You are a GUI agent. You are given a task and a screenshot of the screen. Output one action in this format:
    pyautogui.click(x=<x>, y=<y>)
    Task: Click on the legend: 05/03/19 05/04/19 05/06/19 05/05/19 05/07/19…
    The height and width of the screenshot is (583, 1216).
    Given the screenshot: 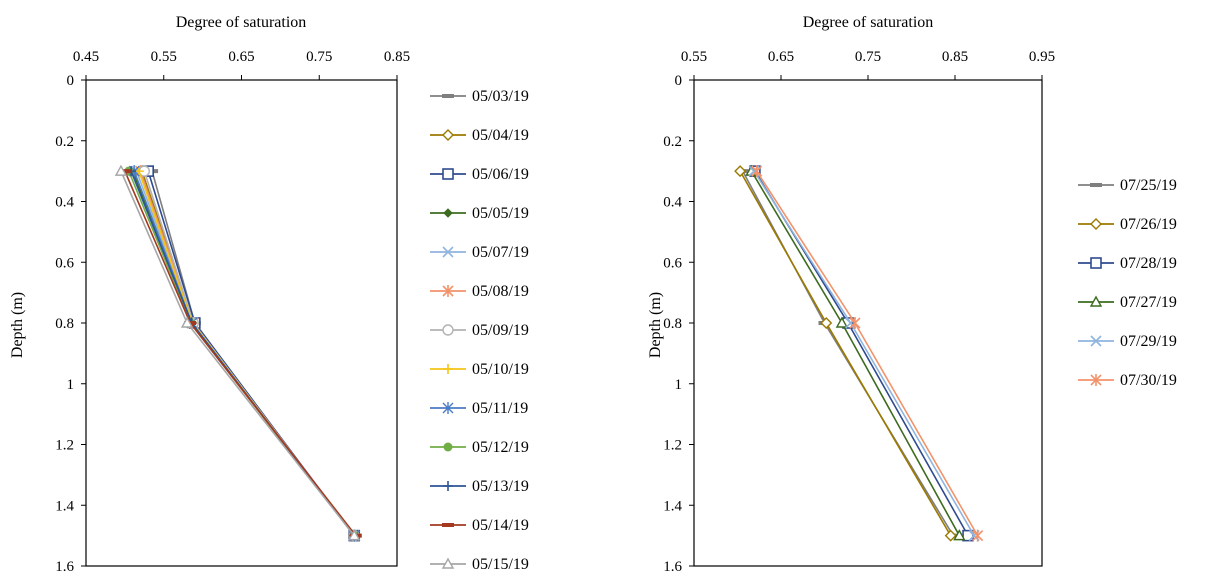 What is the action you would take?
    pyautogui.click(x=479, y=330)
    